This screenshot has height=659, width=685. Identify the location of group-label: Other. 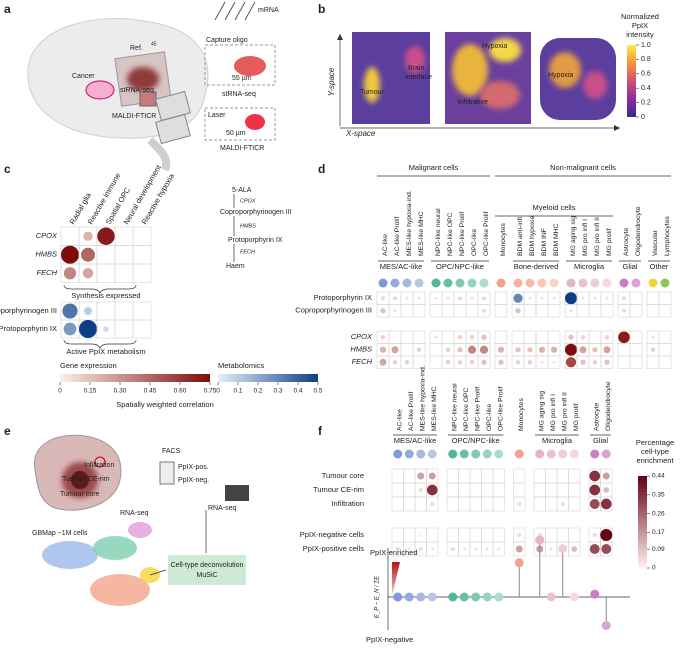
(659, 266).